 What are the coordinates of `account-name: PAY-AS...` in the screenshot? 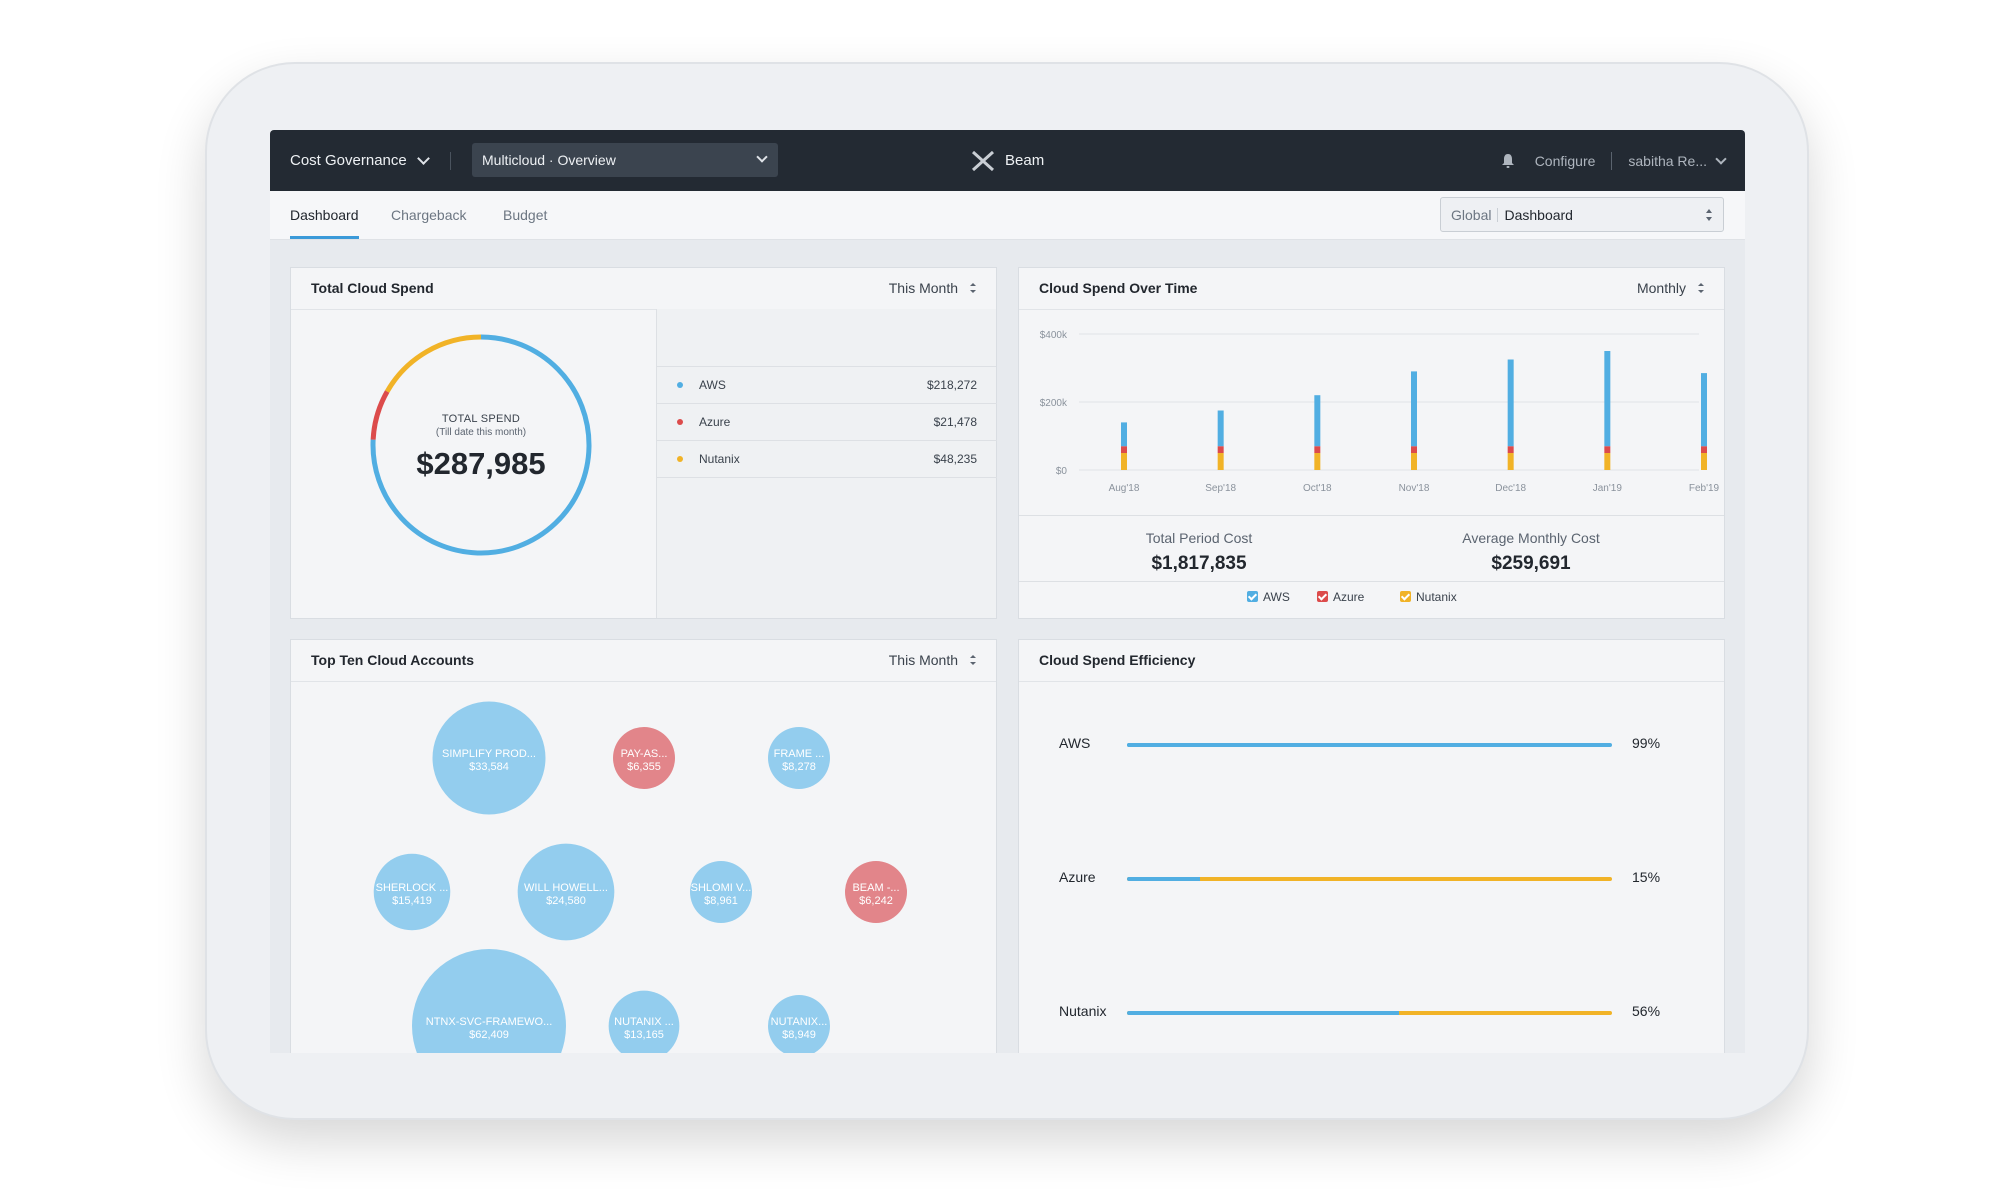 It's located at (644, 754).